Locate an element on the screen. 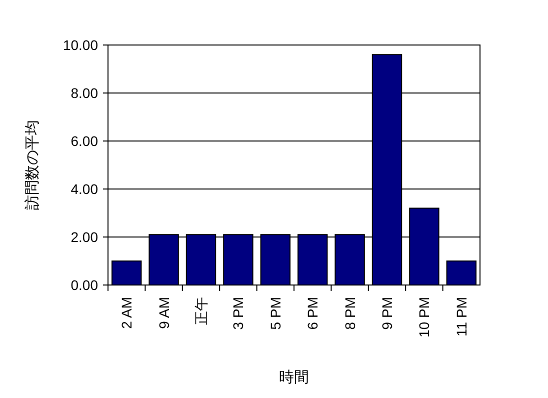 This screenshot has width=548, height=398. y-axis-title: 訪問数の平均 is located at coordinates (32, 165).